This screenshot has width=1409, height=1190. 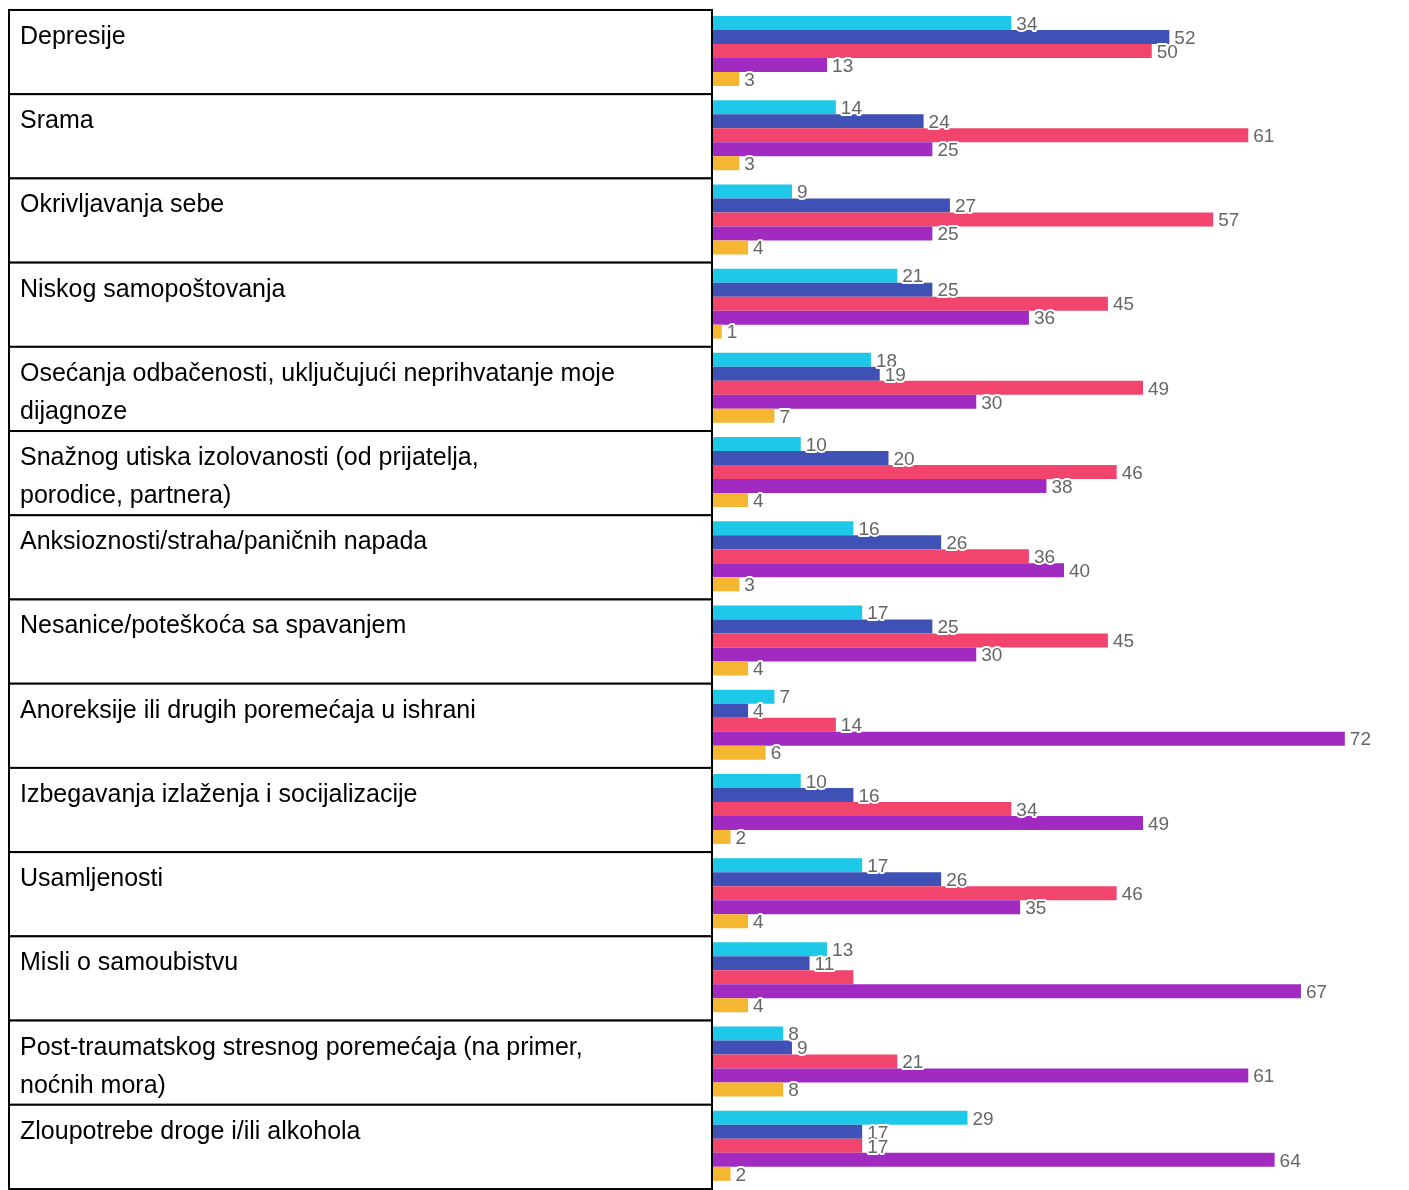 I want to click on data-label: 9, so click(x=802, y=192).